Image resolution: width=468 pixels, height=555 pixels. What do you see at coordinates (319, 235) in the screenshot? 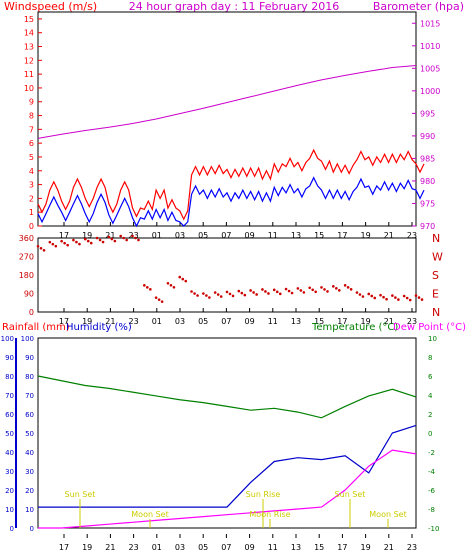
I see `wind-x-tick-label: 15` at bounding box center [319, 235].